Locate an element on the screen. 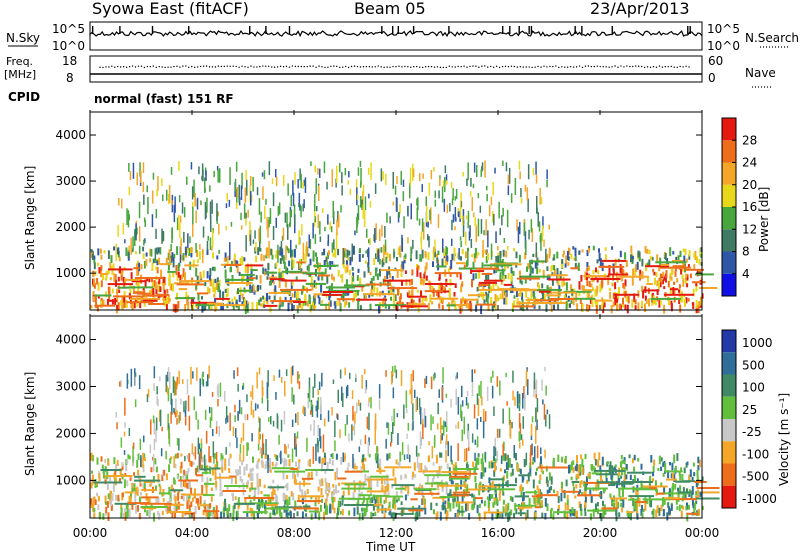 This screenshot has width=800, height=554. y-tick-label: 4000 is located at coordinates (70, 339).